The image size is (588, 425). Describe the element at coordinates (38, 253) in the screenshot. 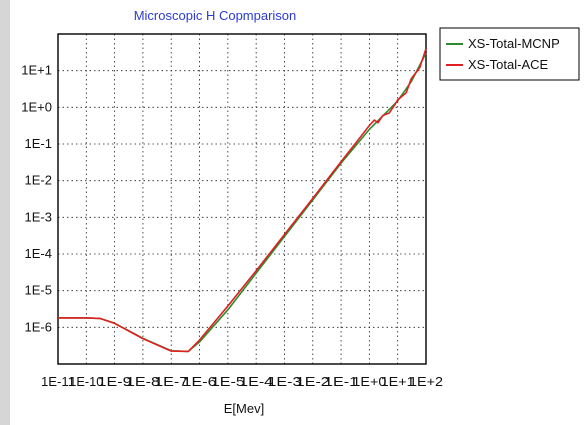

I see `y-tick-label: 1E-4` at that location.